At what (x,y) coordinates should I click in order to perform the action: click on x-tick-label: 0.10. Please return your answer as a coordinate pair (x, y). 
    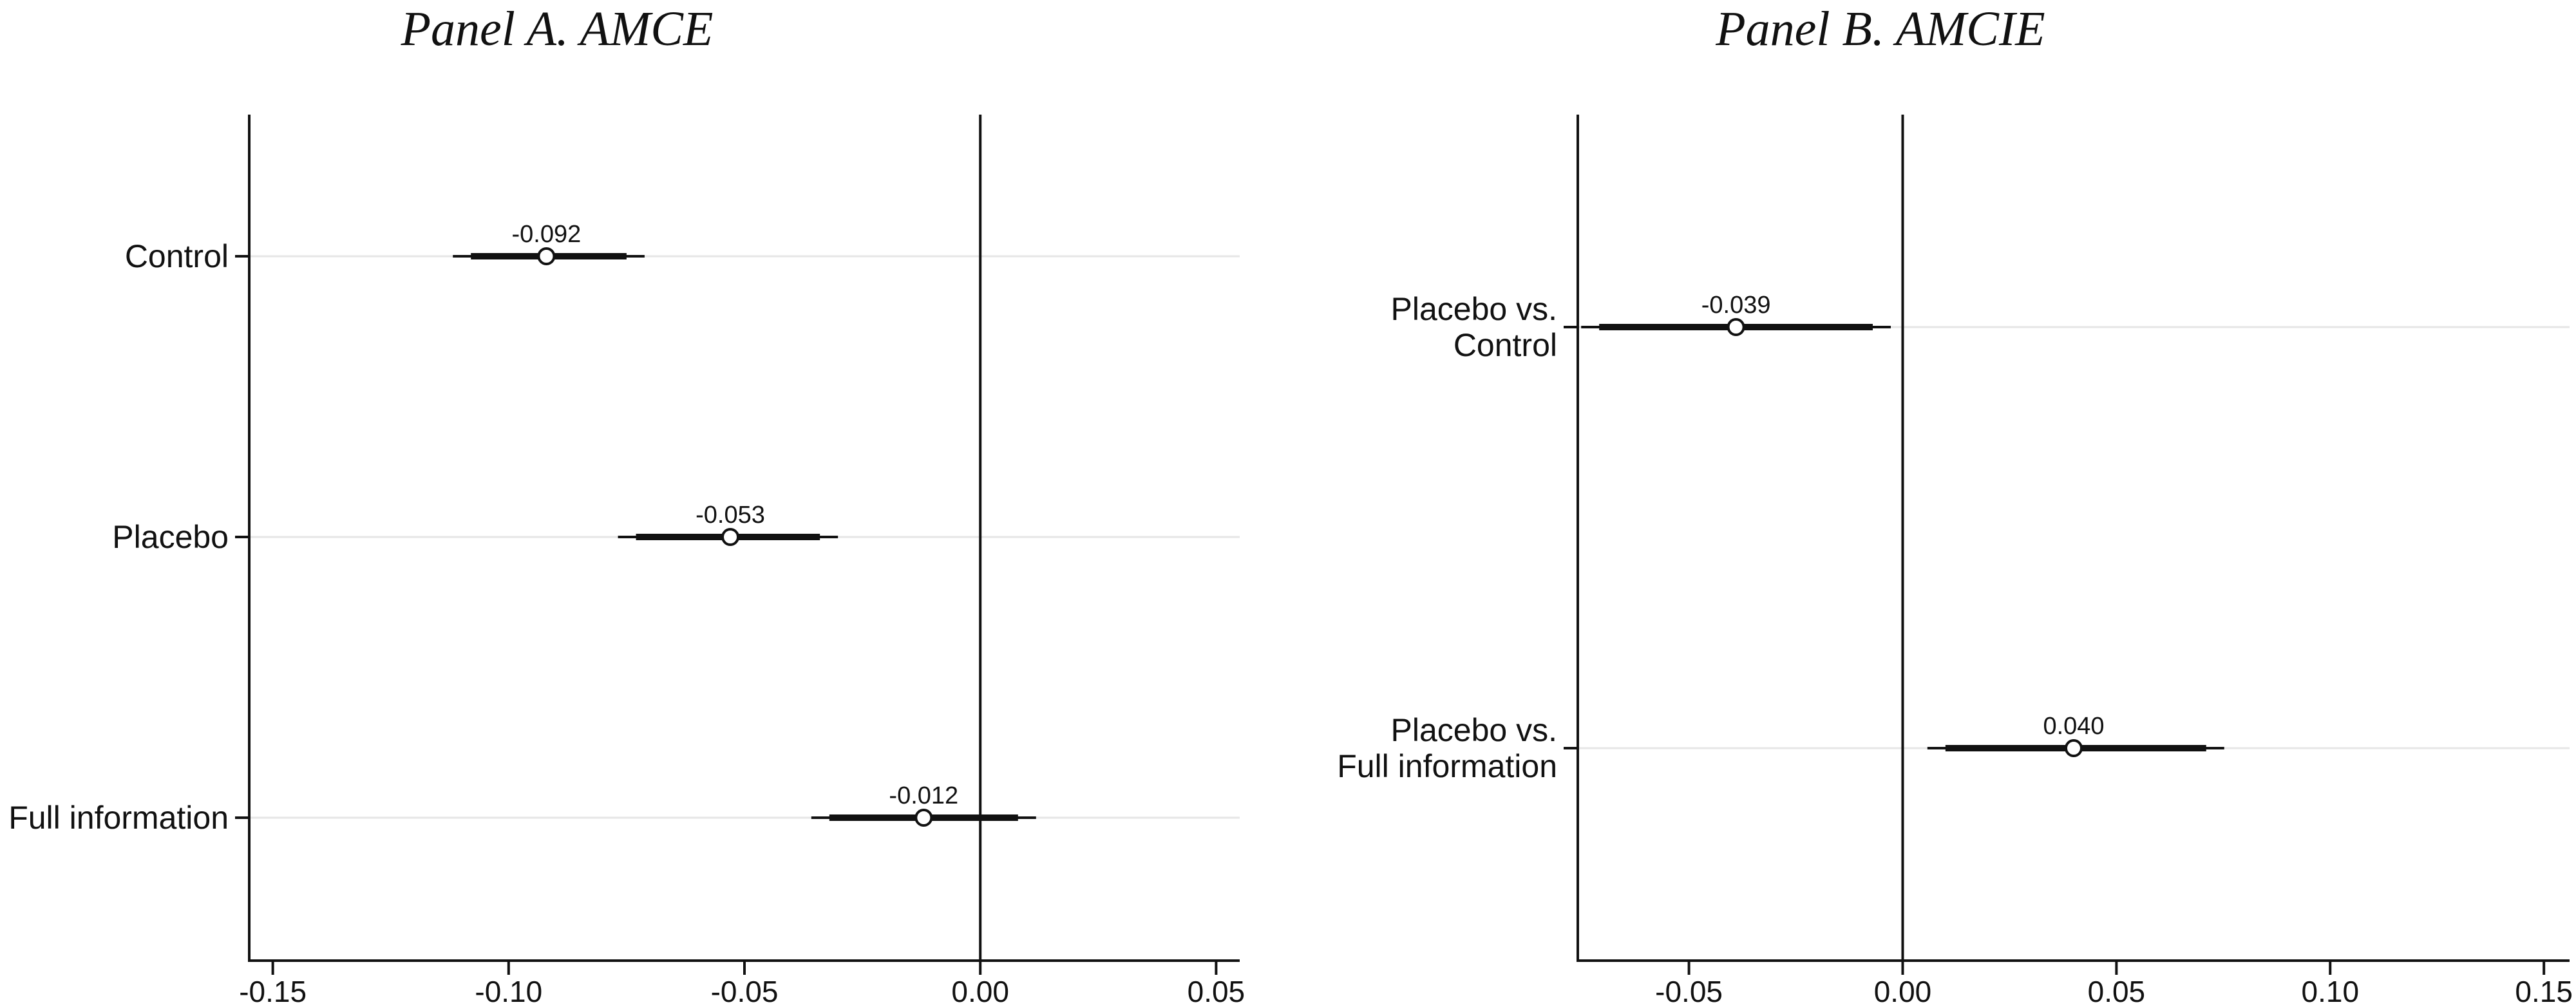
    Looking at the image, I should click on (2331, 991).